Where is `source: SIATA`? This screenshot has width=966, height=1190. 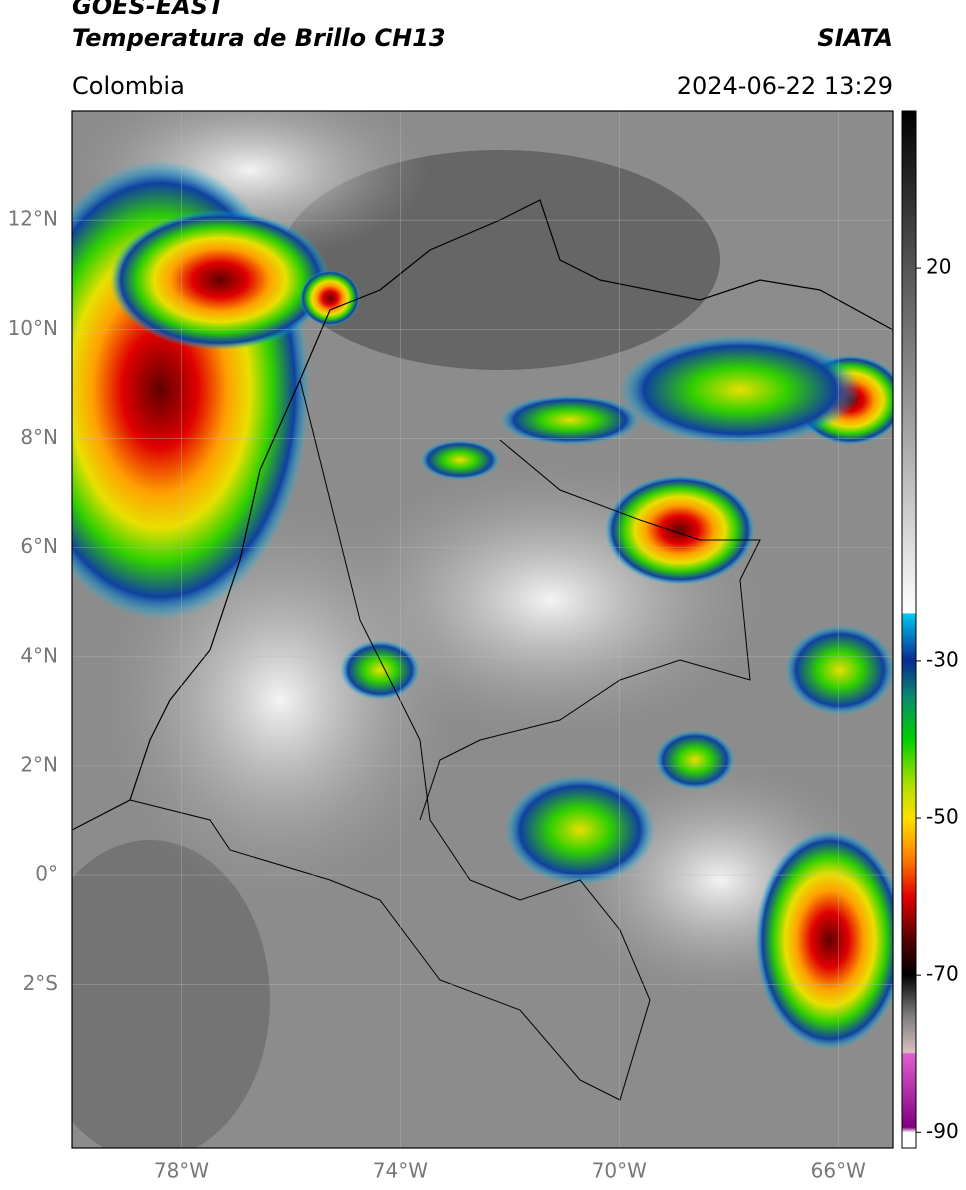 source: SIATA is located at coordinates (855, 38).